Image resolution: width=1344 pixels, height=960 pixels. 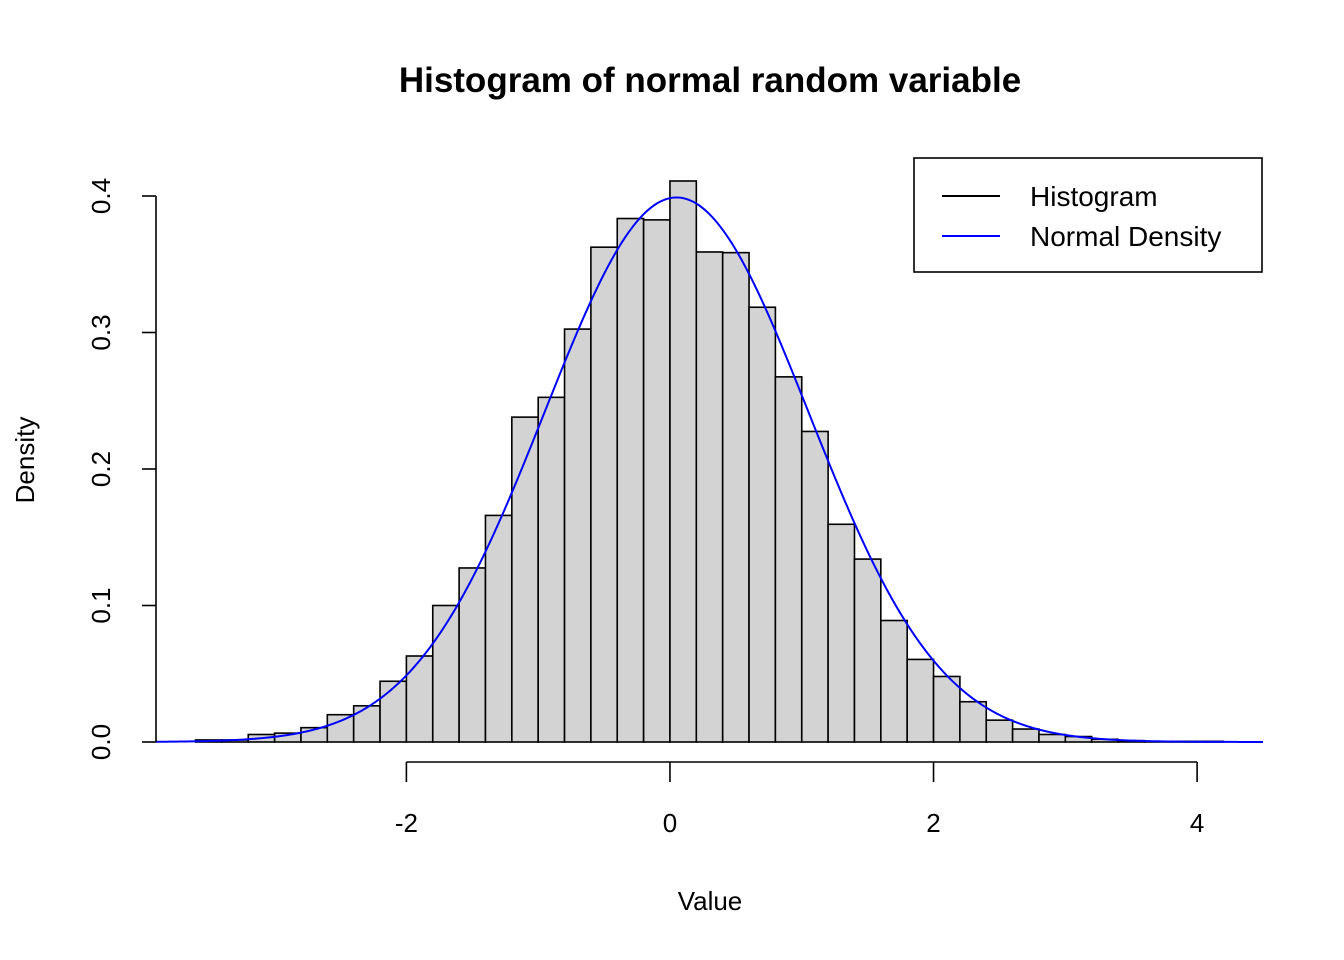 What do you see at coordinates (101, 469) in the screenshot?
I see `y-tick-label: 0.2` at bounding box center [101, 469].